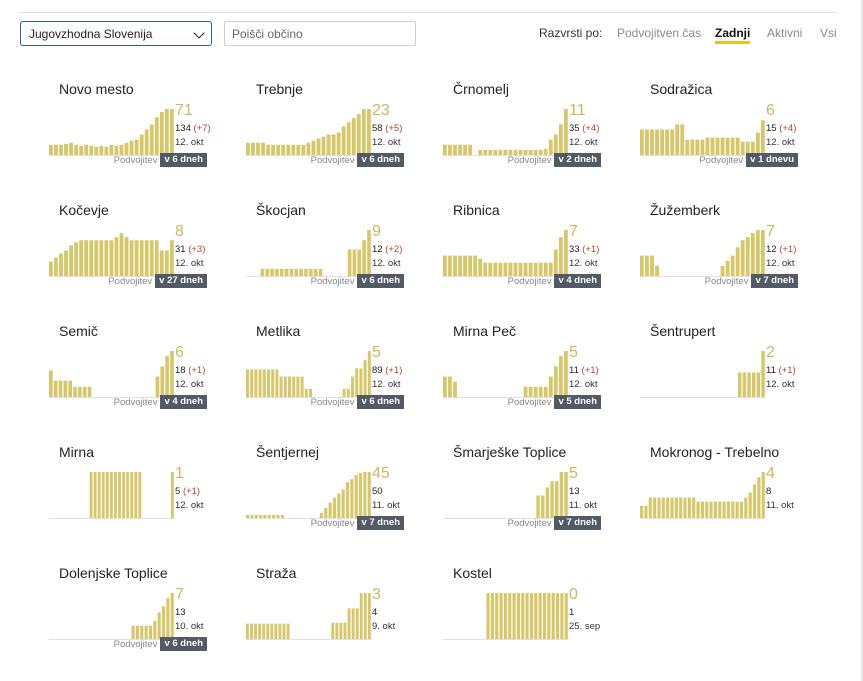  What do you see at coordinates (585, 626) in the screenshot?
I see `last-update-date: 25. sep` at bounding box center [585, 626].